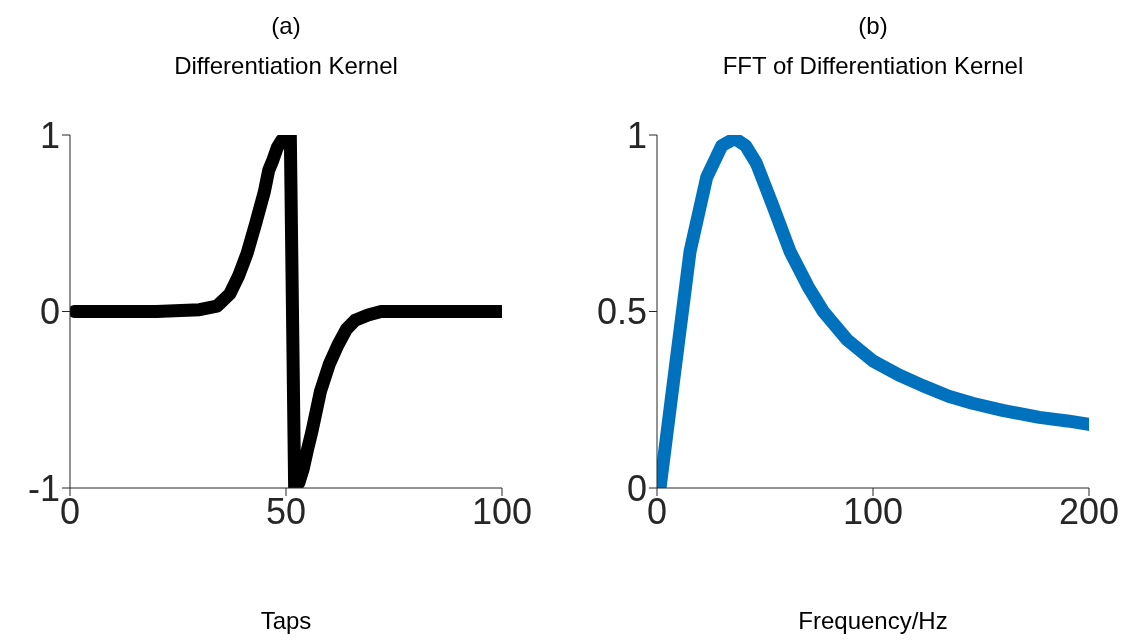 This screenshot has width=1129, height=644. Describe the element at coordinates (873, 26) in the screenshot. I see `text: (b)` at that location.